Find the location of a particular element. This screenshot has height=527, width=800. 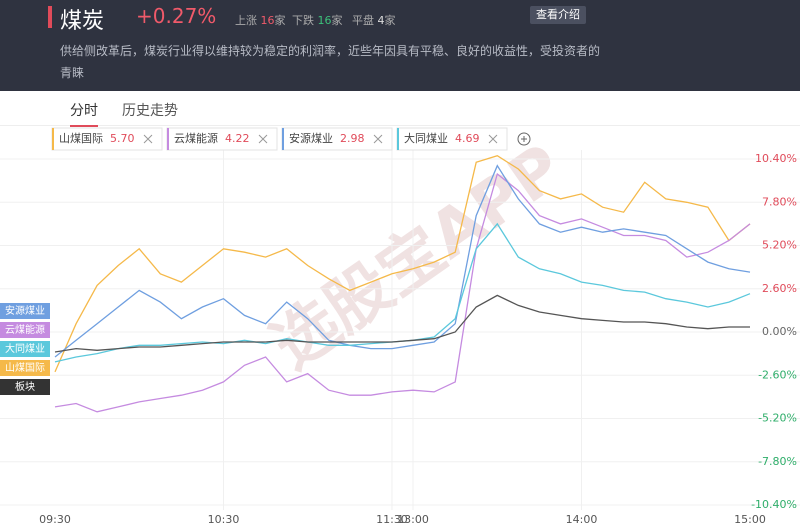

end-label: 云煤能源 is located at coordinates (25, 329).